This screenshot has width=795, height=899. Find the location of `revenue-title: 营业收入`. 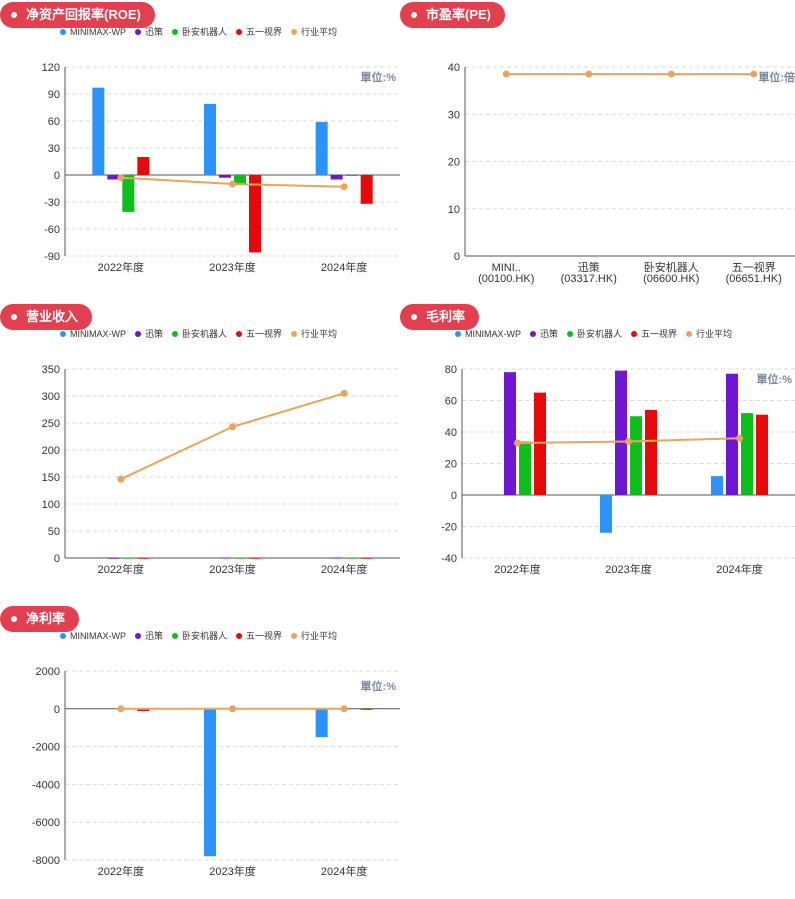

revenue-title: 营业收入 is located at coordinates (52, 316).